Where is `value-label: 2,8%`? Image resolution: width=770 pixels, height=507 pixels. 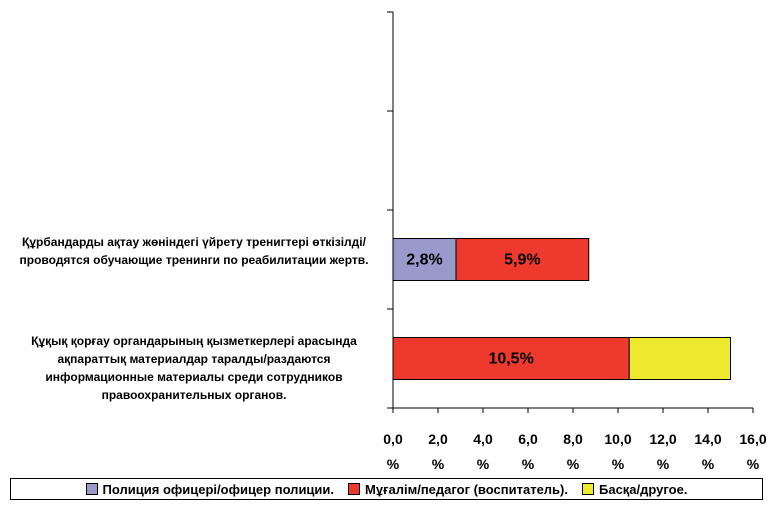
value-label: 2,8% is located at coordinates (424, 260).